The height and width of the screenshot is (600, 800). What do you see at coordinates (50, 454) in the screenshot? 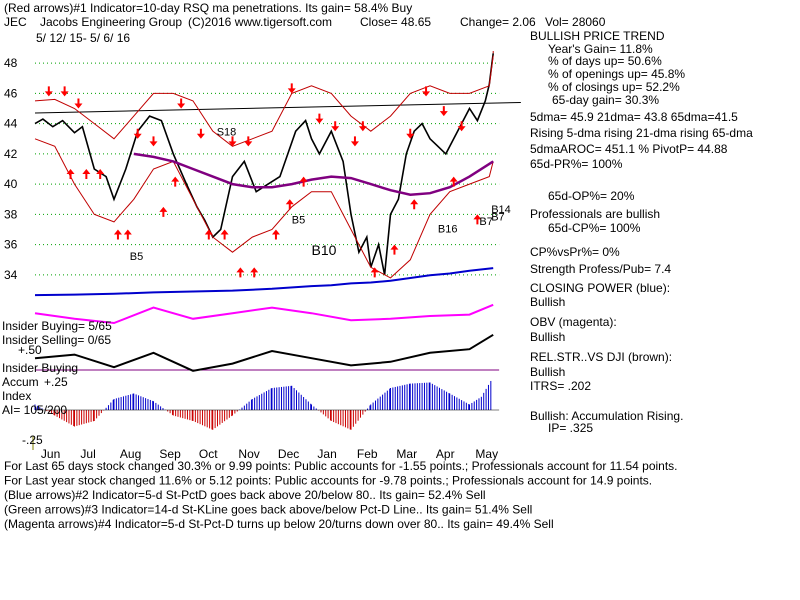
I see `month-tick-label: Jun` at bounding box center [50, 454].